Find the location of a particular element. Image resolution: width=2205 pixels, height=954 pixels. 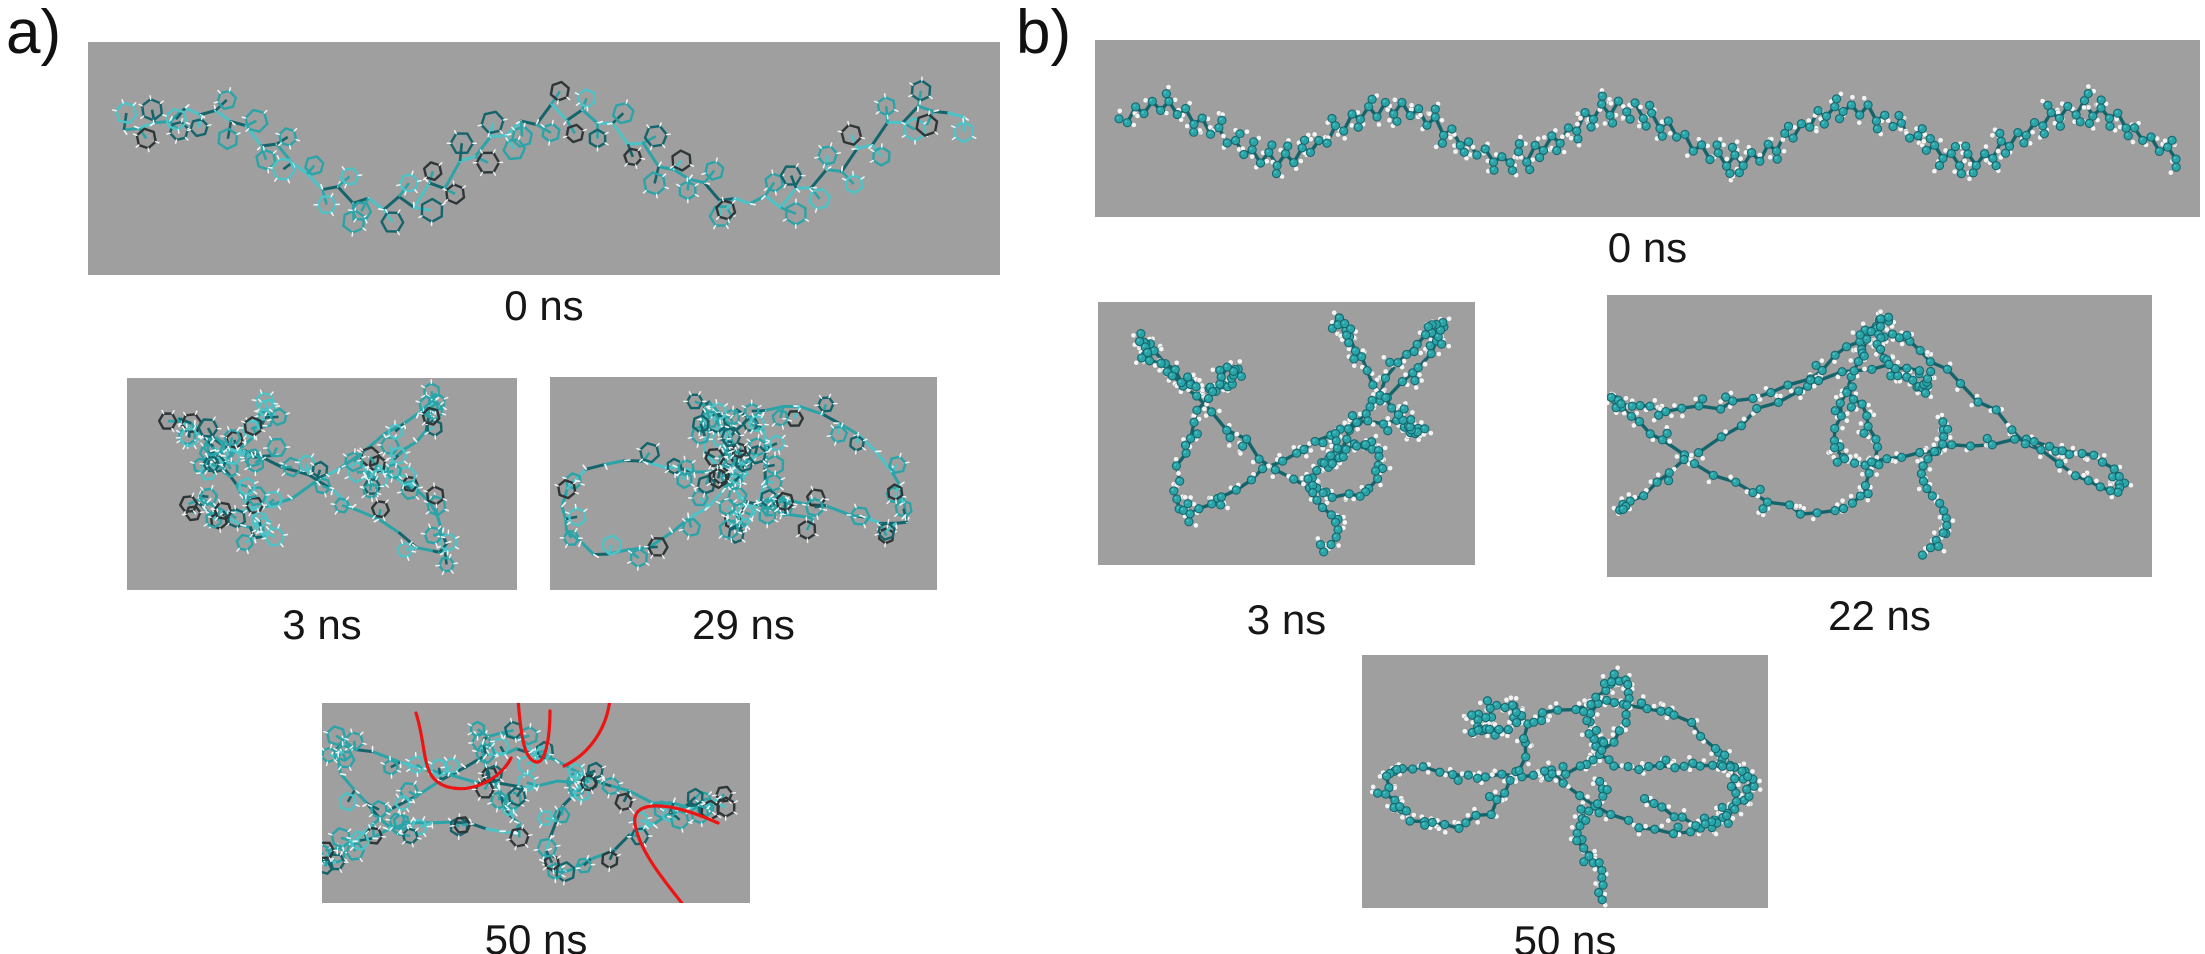

molecule-image-a-50ns is located at coordinates (536, 803).